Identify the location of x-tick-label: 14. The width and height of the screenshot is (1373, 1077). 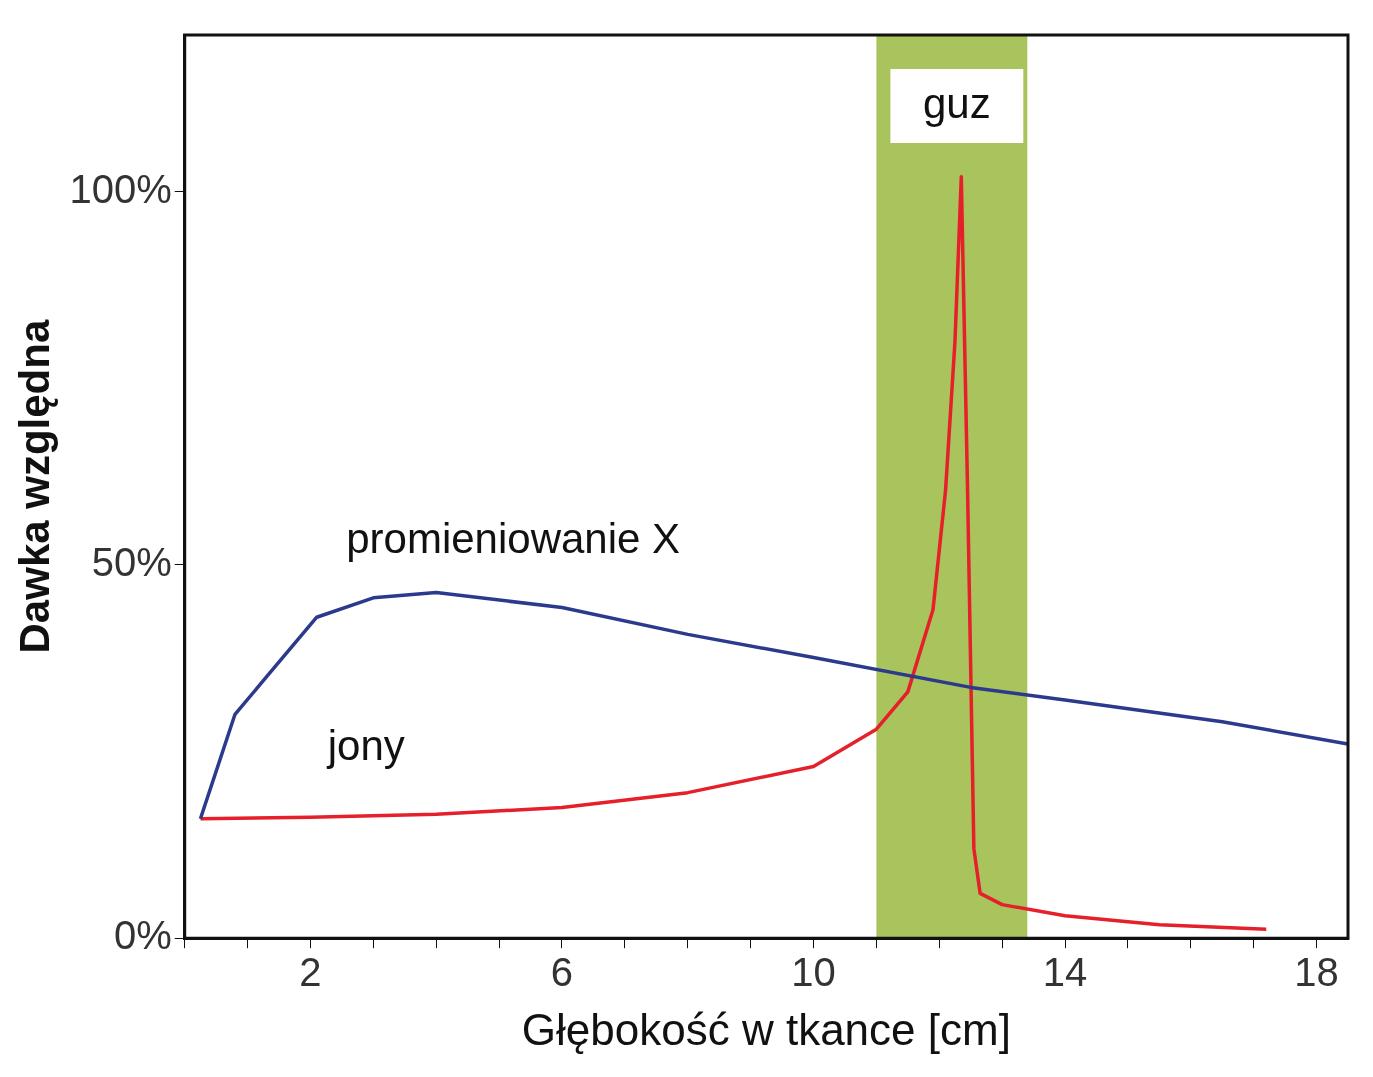
(1065, 972).